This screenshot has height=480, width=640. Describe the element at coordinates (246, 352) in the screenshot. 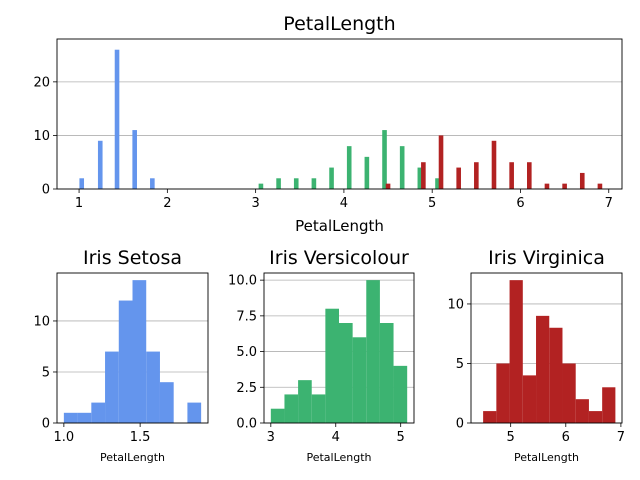

I see `y-tick-label: 5.0` at that location.